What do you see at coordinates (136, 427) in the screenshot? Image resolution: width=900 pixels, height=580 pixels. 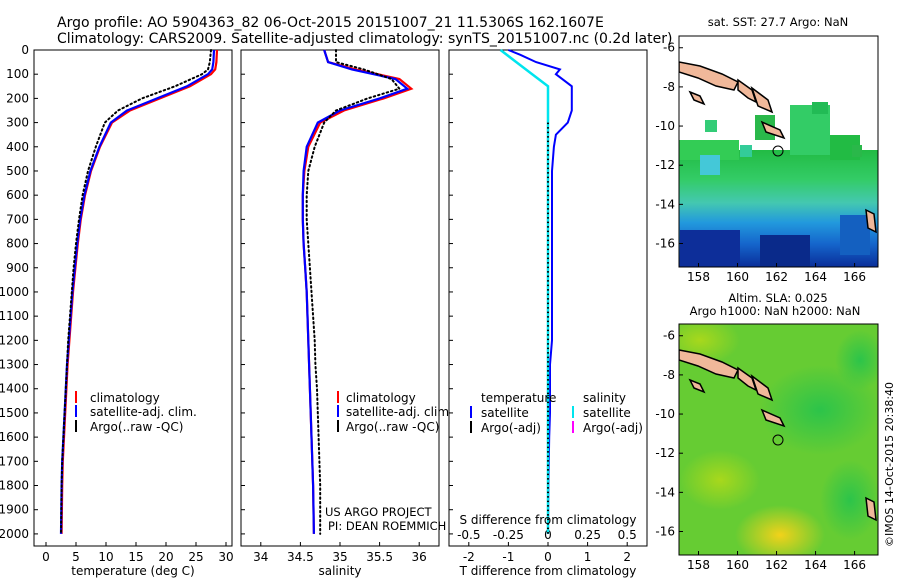 I see `legend-label-argo: Argo(..raw -QC)` at bounding box center [136, 427].